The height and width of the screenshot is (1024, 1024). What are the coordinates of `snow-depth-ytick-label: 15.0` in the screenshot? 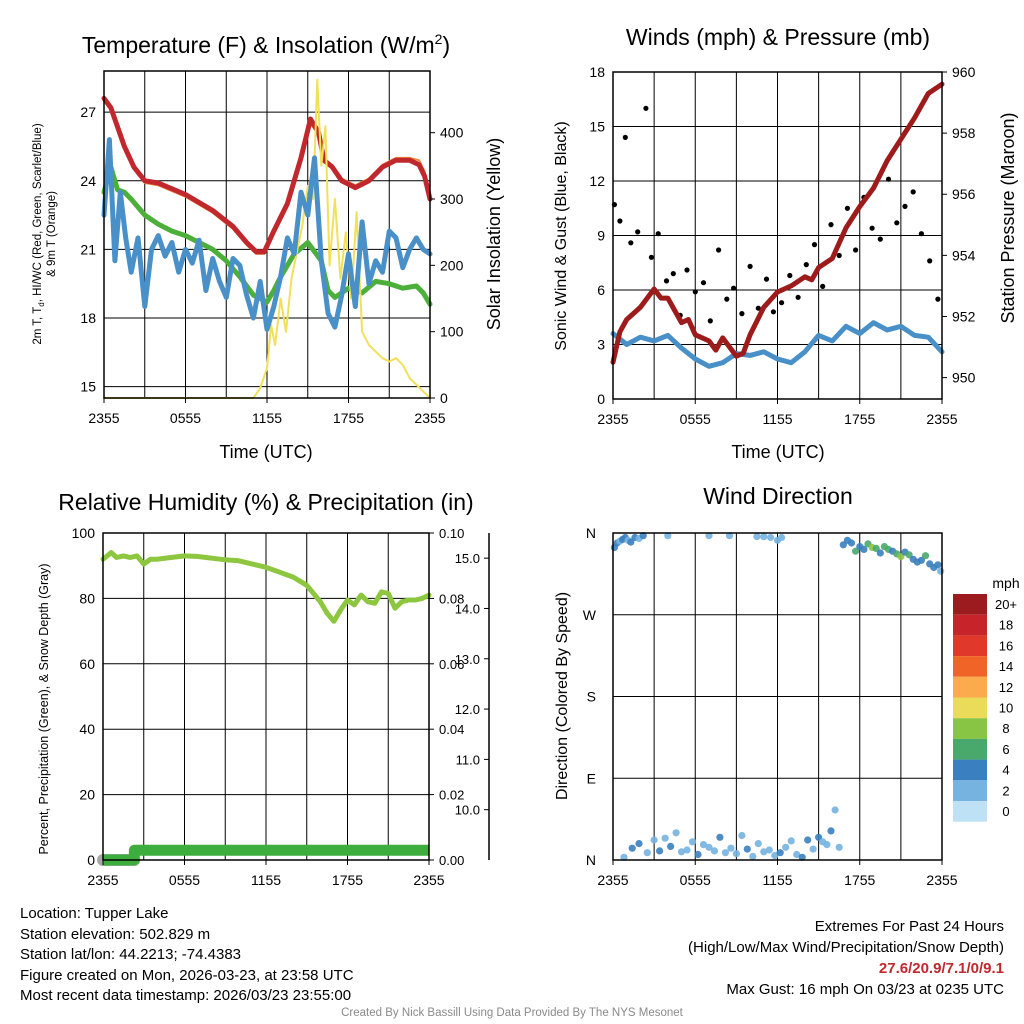 It's located at (467, 558).